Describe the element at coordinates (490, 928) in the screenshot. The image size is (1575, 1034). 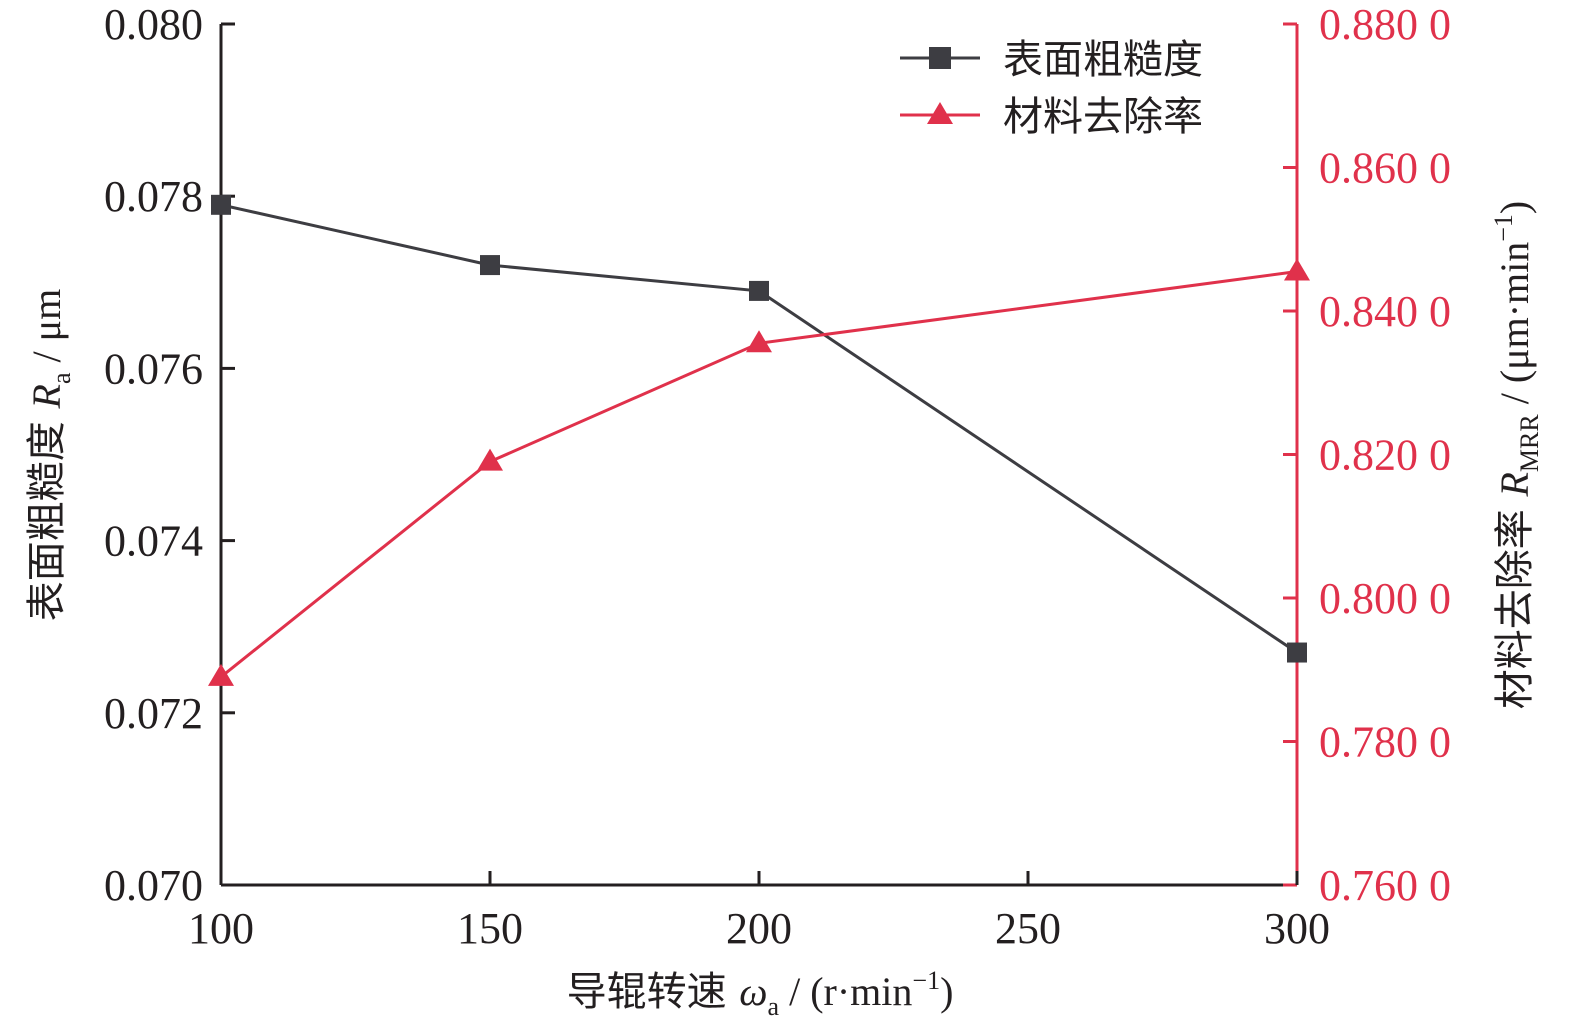
I see `x-tick-label: 150` at that location.